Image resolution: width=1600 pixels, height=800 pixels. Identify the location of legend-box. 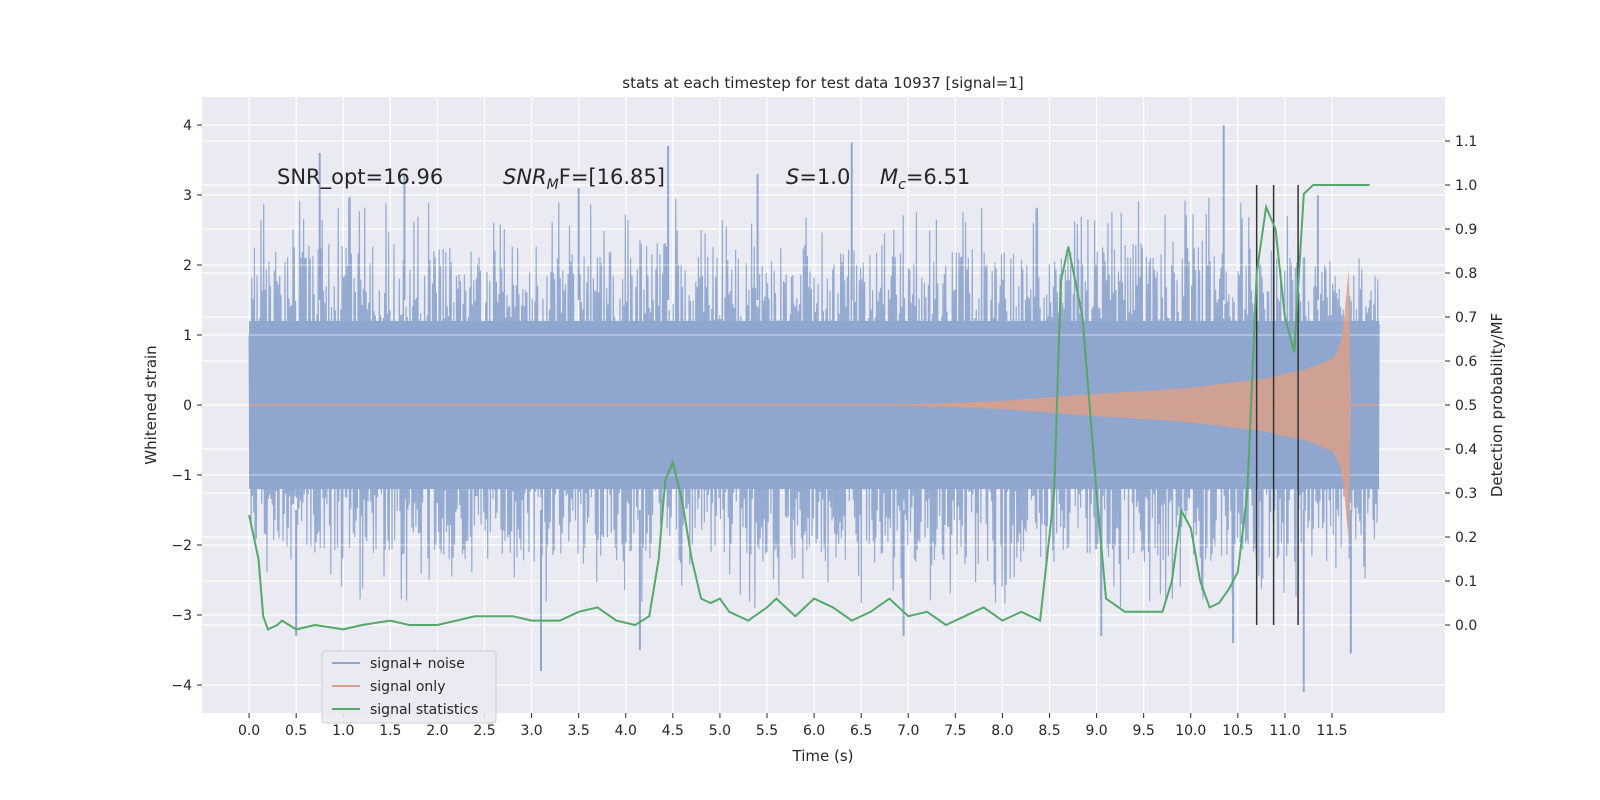
(409, 687).